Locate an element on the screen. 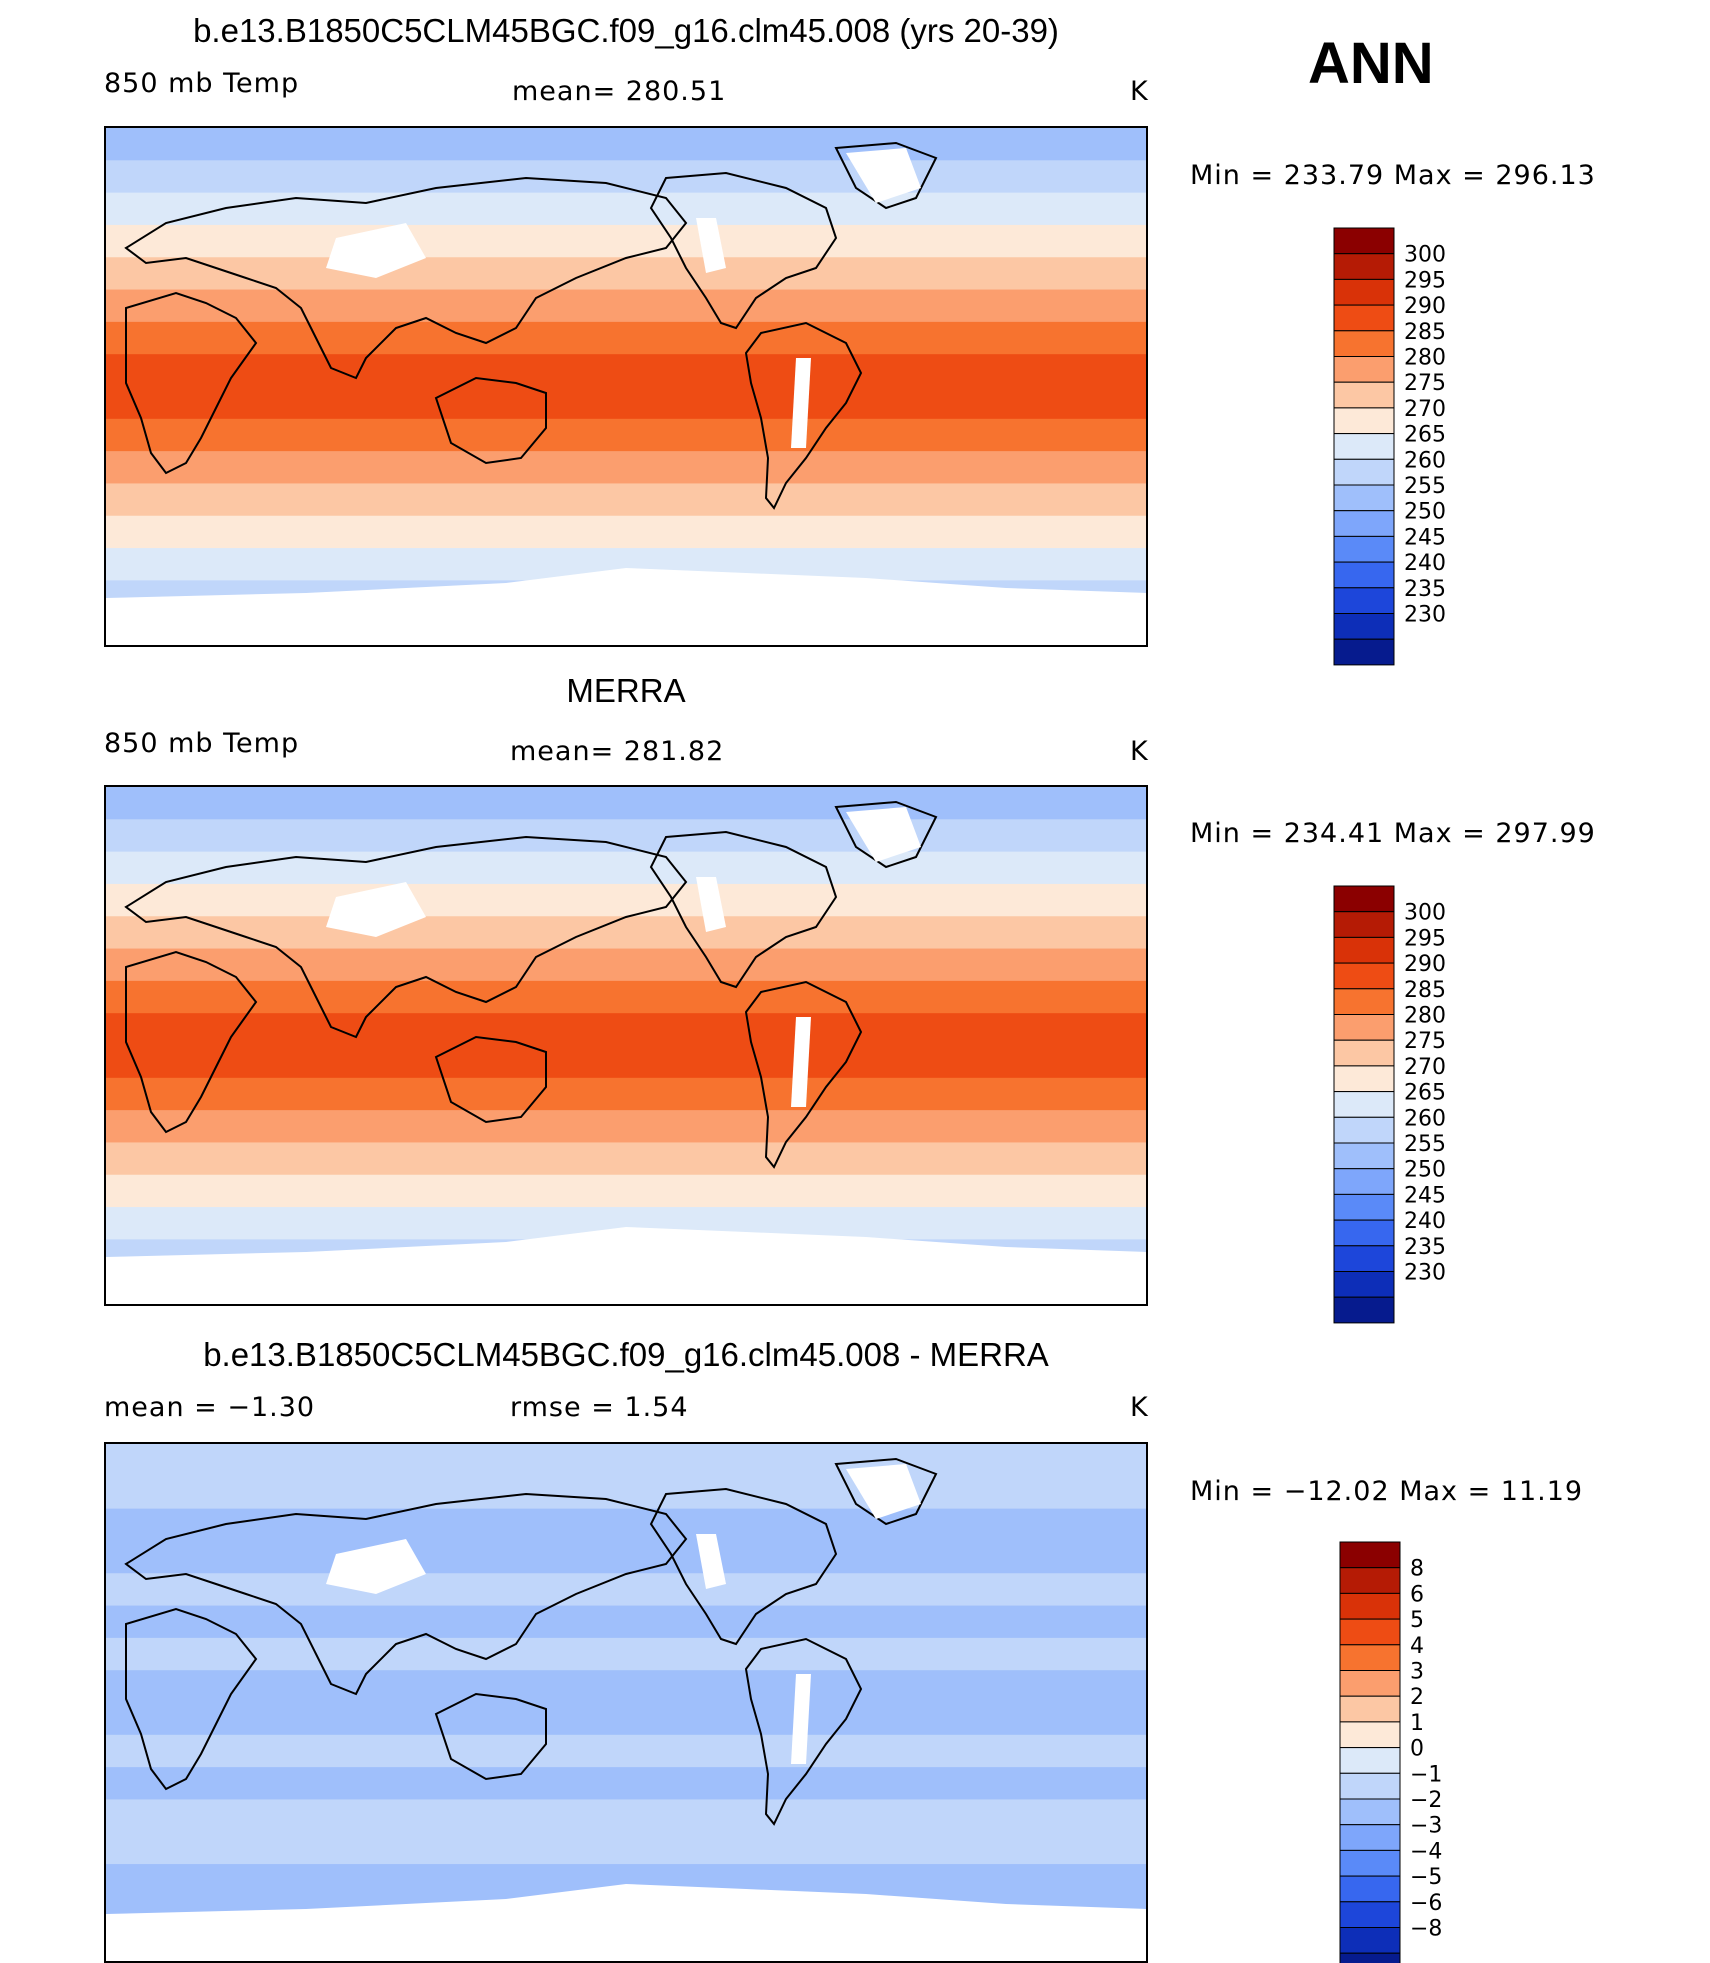  colorbar-tick-label: −6 is located at coordinates (1426, 1903).